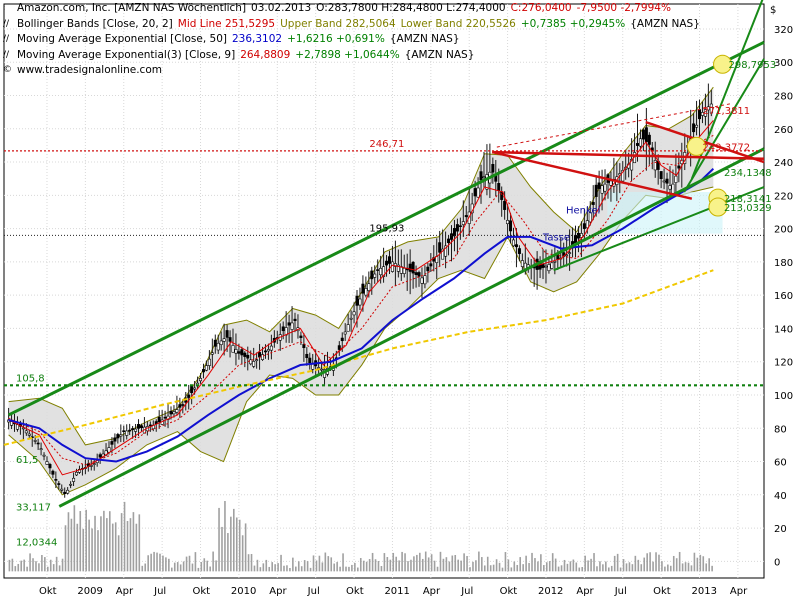 The height and width of the screenshot is (600, 800). I want to click on y-tick-label: 240, so click(783, 163).